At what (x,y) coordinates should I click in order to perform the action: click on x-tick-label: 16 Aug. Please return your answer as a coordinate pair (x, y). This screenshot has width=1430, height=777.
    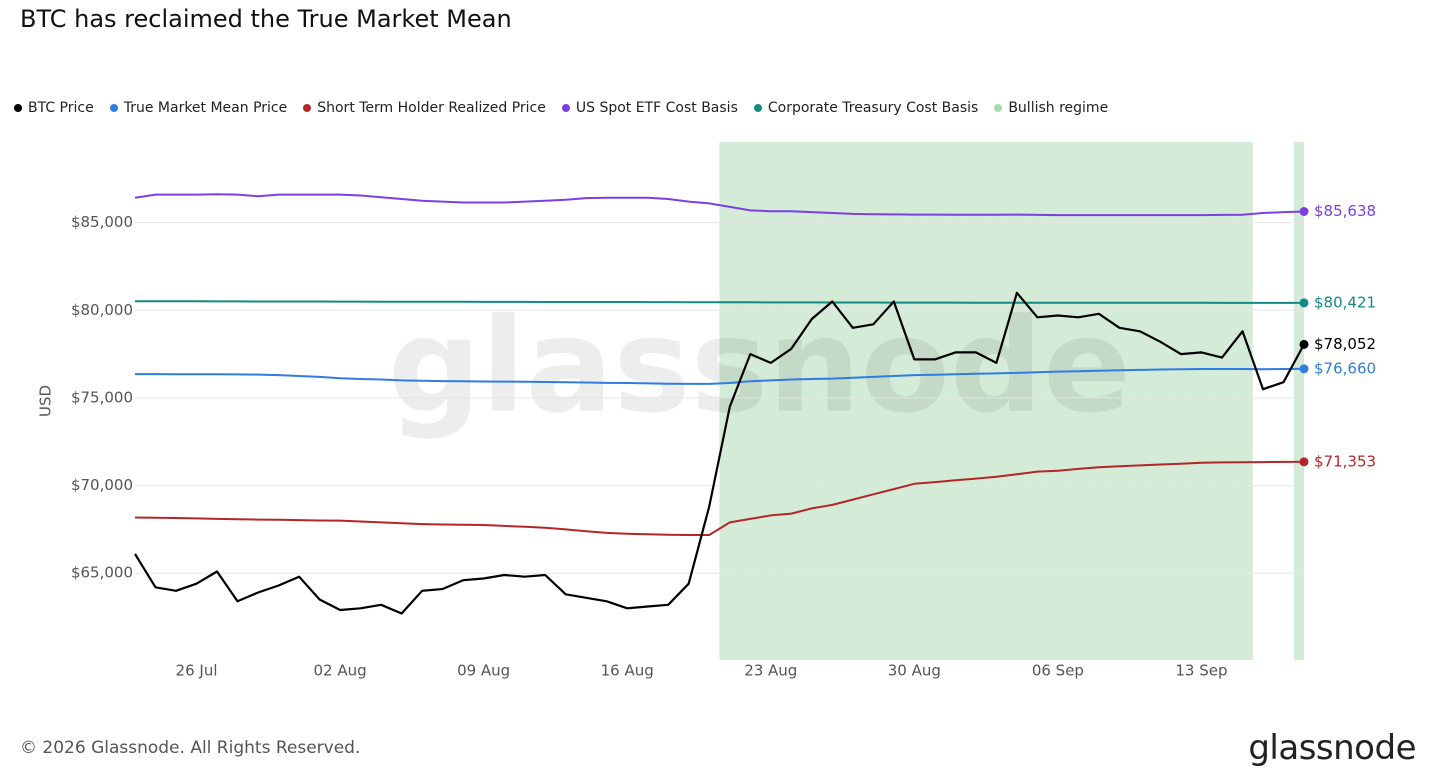
    Looking at the image, I should click on (627, 671).